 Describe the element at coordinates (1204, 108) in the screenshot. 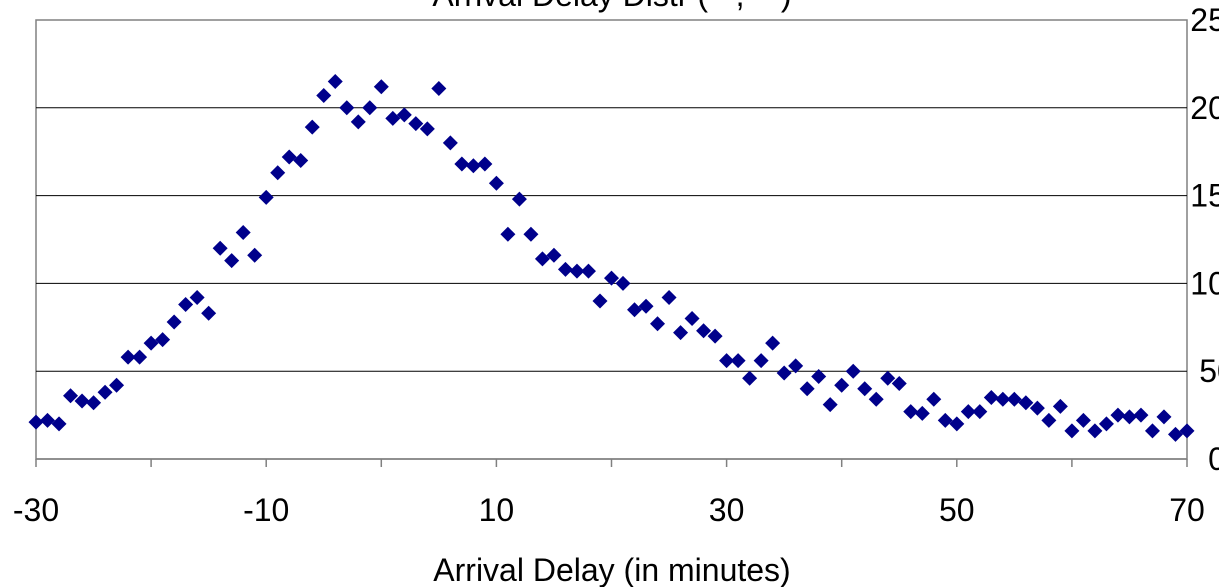

I see `y-tick-label: 200` at that location.